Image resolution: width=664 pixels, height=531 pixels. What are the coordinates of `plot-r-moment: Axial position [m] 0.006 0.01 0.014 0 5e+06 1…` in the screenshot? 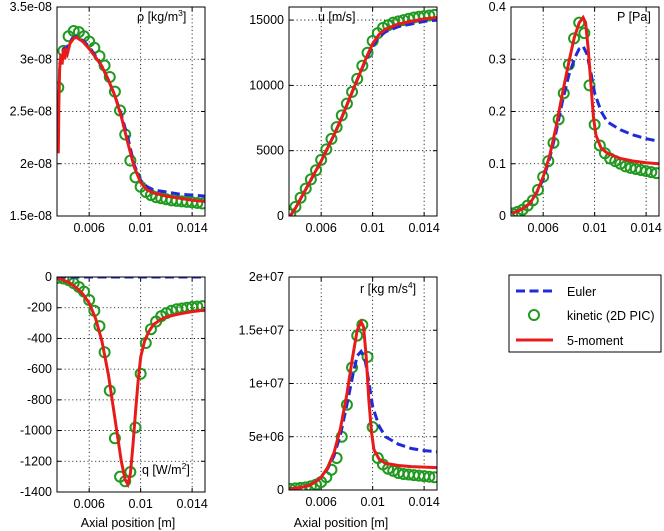 It's located at (338, 400).